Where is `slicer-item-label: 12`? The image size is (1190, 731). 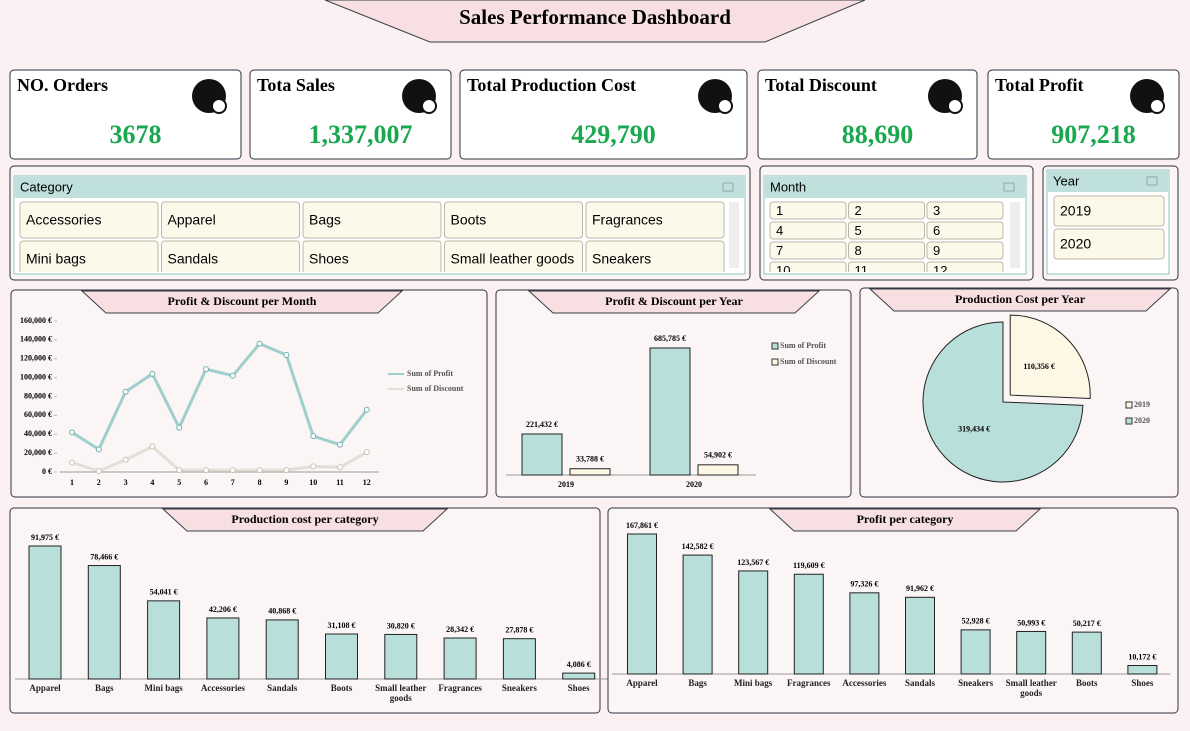
slicer-item-label: 12 is located at coordinates (940, 270).